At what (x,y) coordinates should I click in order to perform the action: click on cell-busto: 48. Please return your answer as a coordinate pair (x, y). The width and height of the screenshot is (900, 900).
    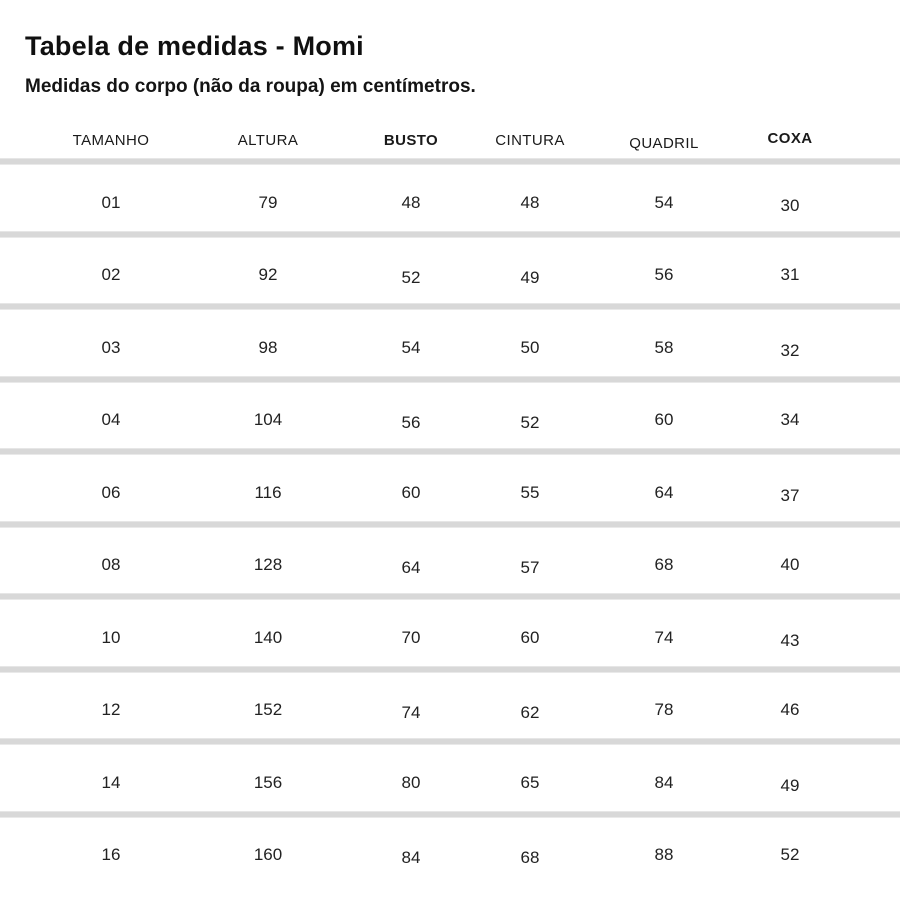
    Looking at the image, I should click on (411, 202).